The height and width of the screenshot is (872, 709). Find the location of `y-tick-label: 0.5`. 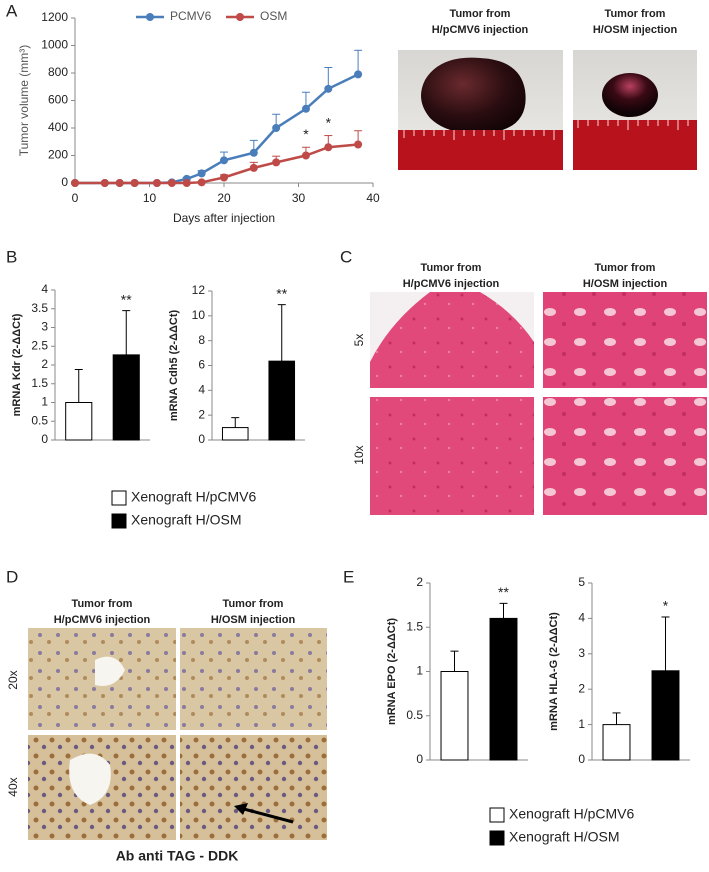

y-tick-label: 0.5 is located at coordinates (414, 715).